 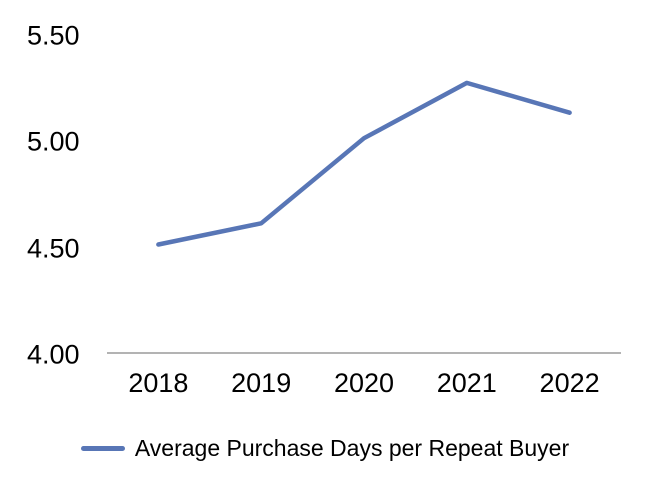 What do you see at coordinates (352, 447) in the screenshot?
I see `legend-series-label: Average Purchase Days per Repeat Buyer` at bounding box center [352, 447].